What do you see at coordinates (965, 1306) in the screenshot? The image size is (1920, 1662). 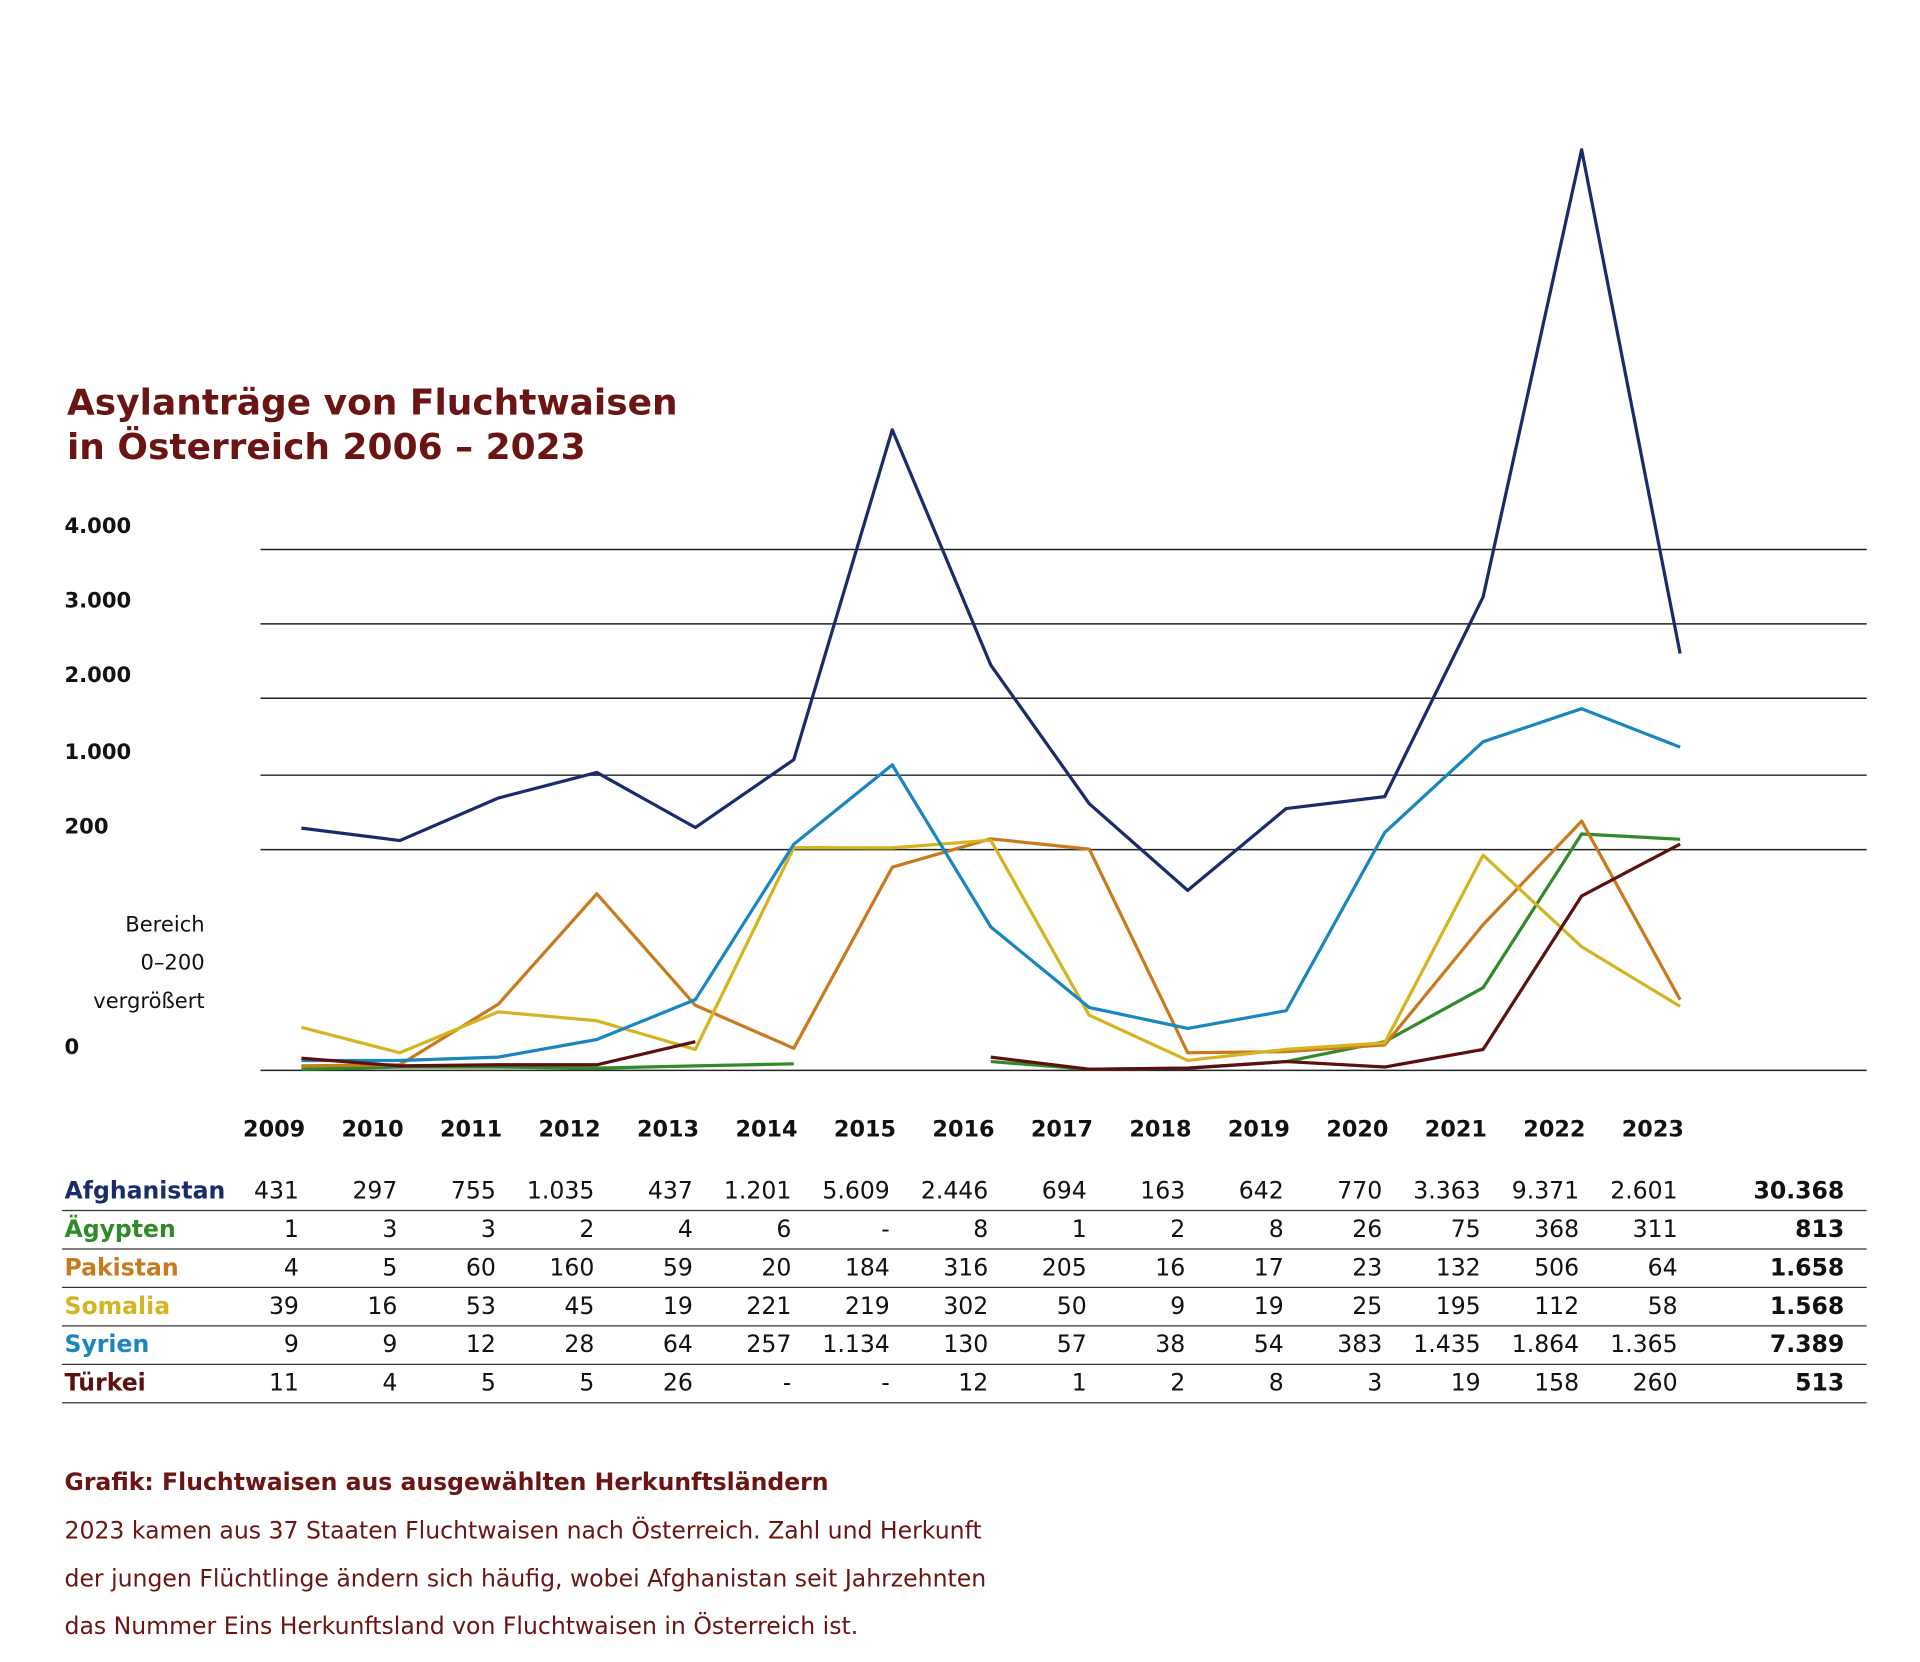 I see `table-cell: 302` at bounding box center [965, 1306].